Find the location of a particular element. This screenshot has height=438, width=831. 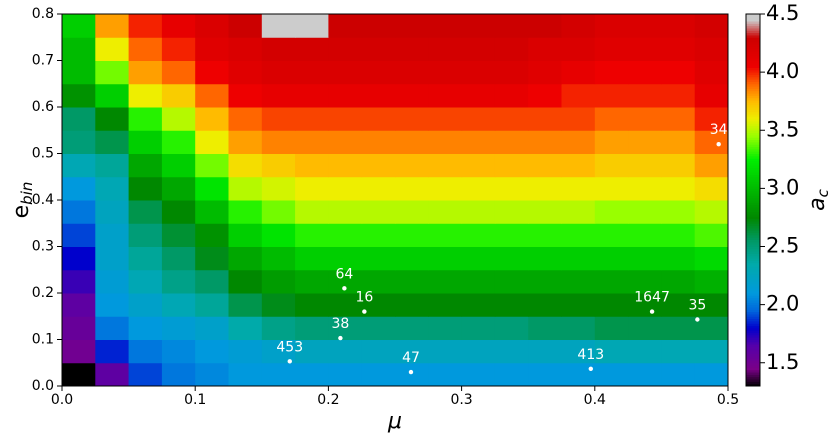

colorbar-tick-label: 3.5 is located at coordinates (782, 129).